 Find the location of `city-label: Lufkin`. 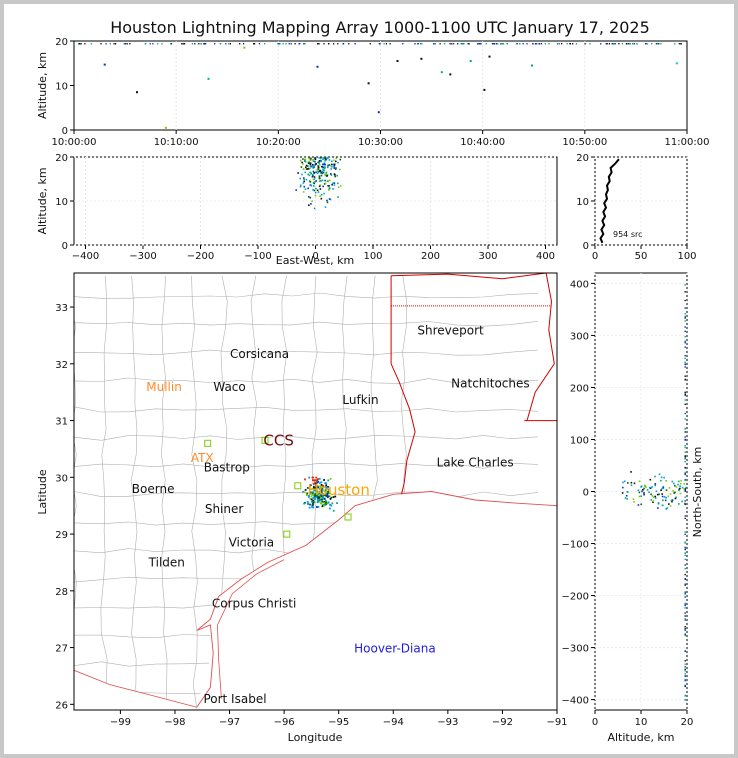

city-label: Lufkin is located at coordinates (360, 400).